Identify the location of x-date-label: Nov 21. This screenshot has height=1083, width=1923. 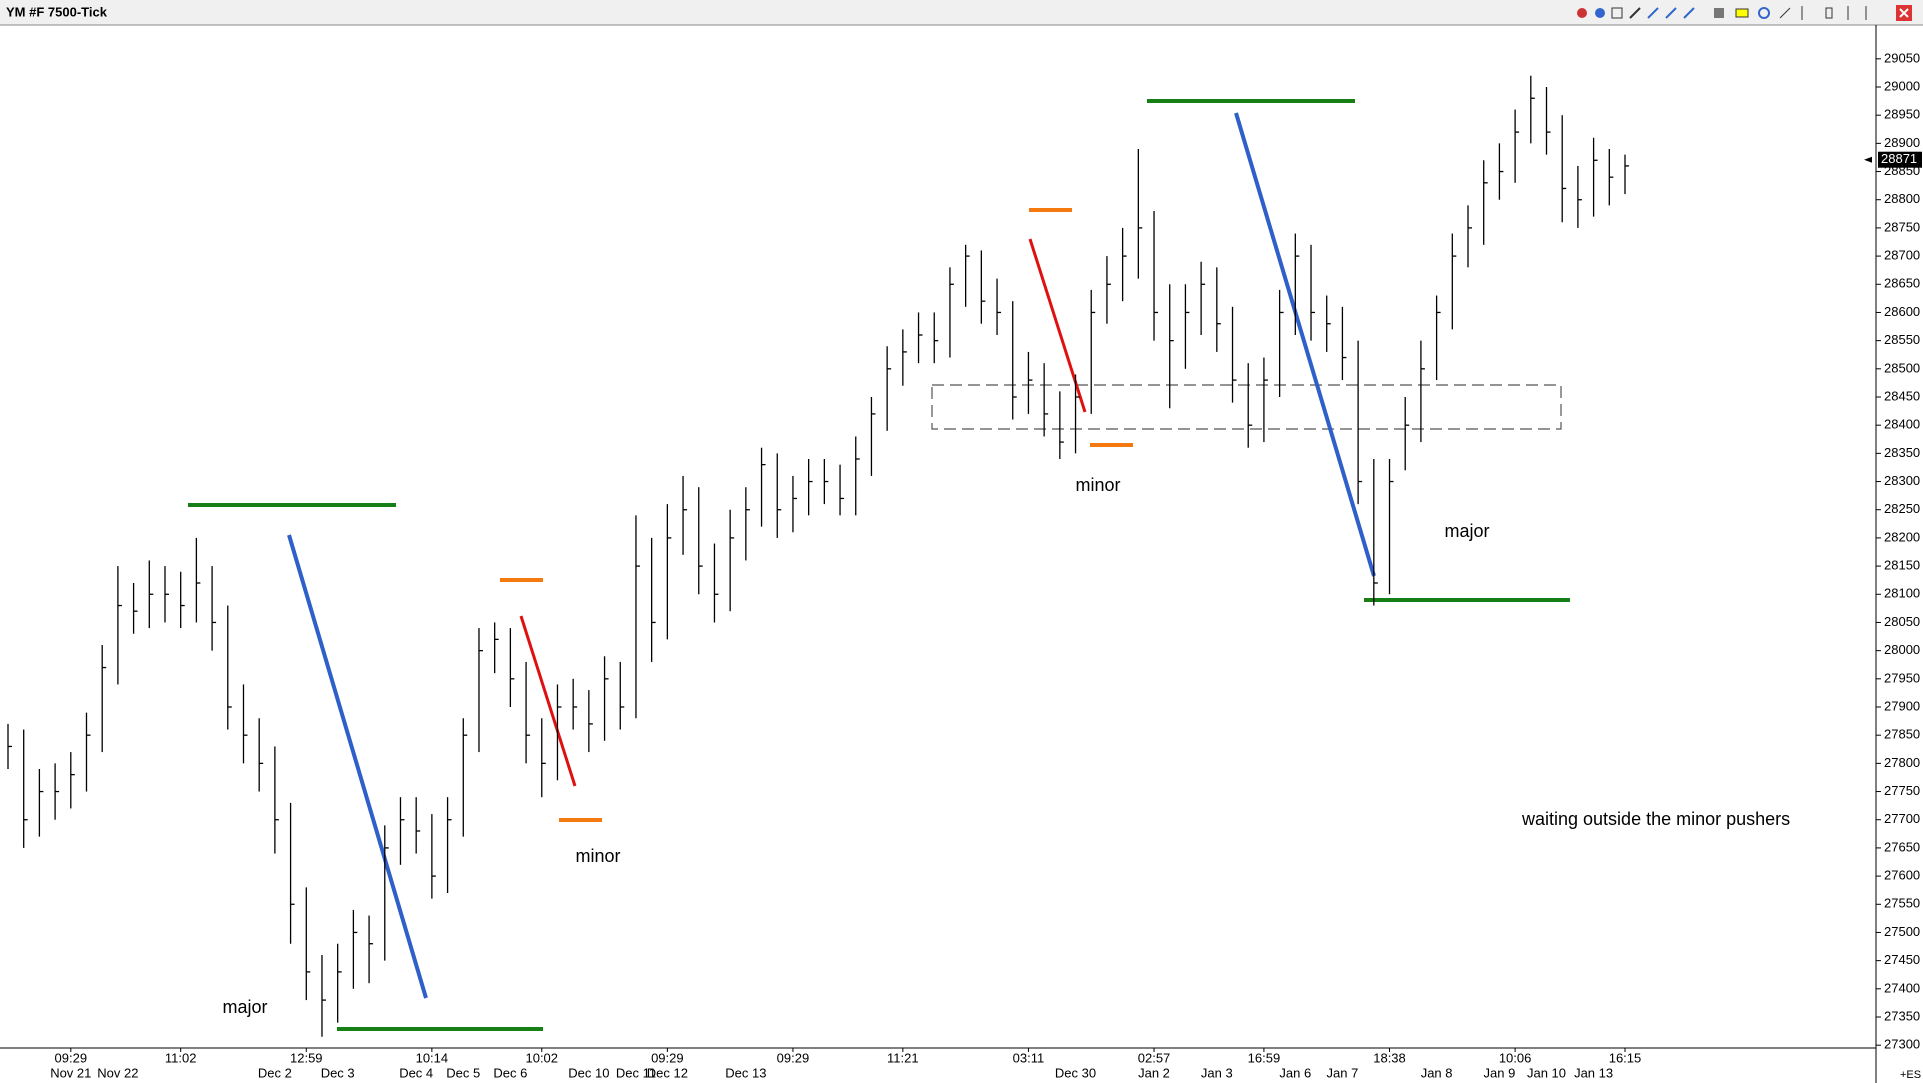
(70, 1072).